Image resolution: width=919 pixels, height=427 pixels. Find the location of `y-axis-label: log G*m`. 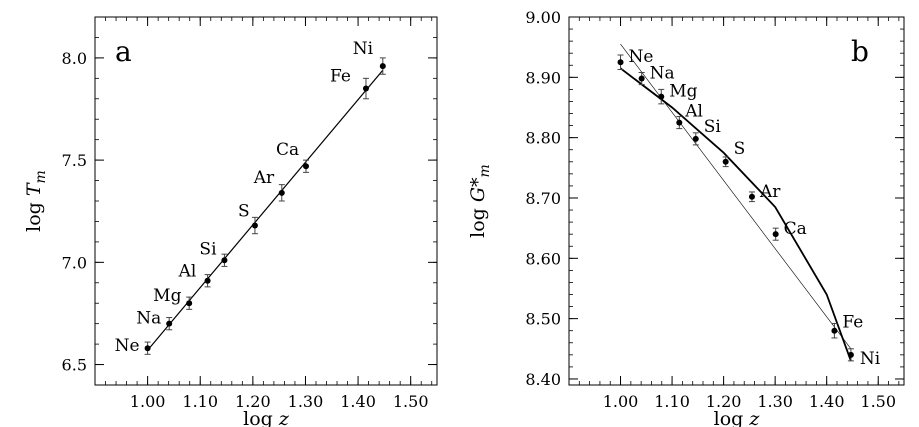

y-axis-label: log G*m is located at coordinates (480, 201).